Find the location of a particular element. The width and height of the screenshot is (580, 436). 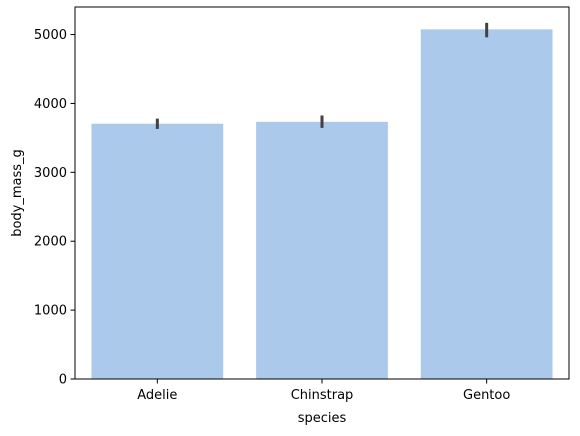

y-tick-label-1000: 1000 is located at coordinates (50, 311).